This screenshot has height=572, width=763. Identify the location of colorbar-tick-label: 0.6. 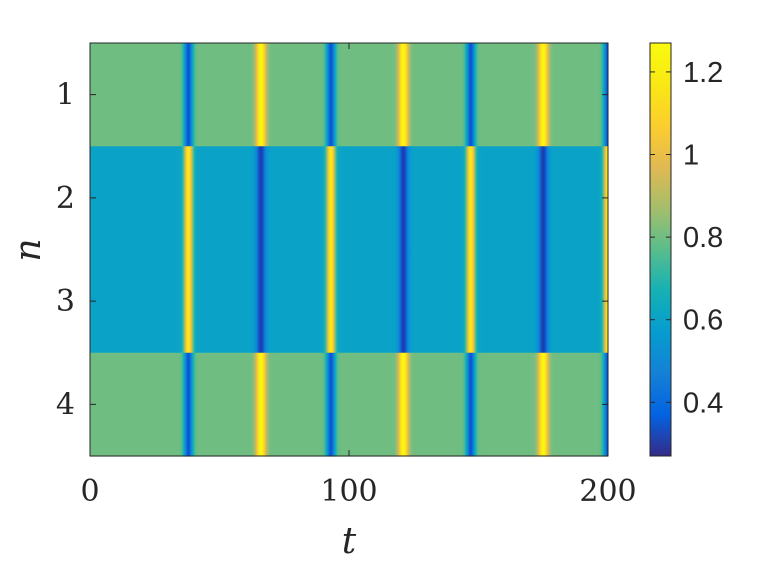
(703, 321).